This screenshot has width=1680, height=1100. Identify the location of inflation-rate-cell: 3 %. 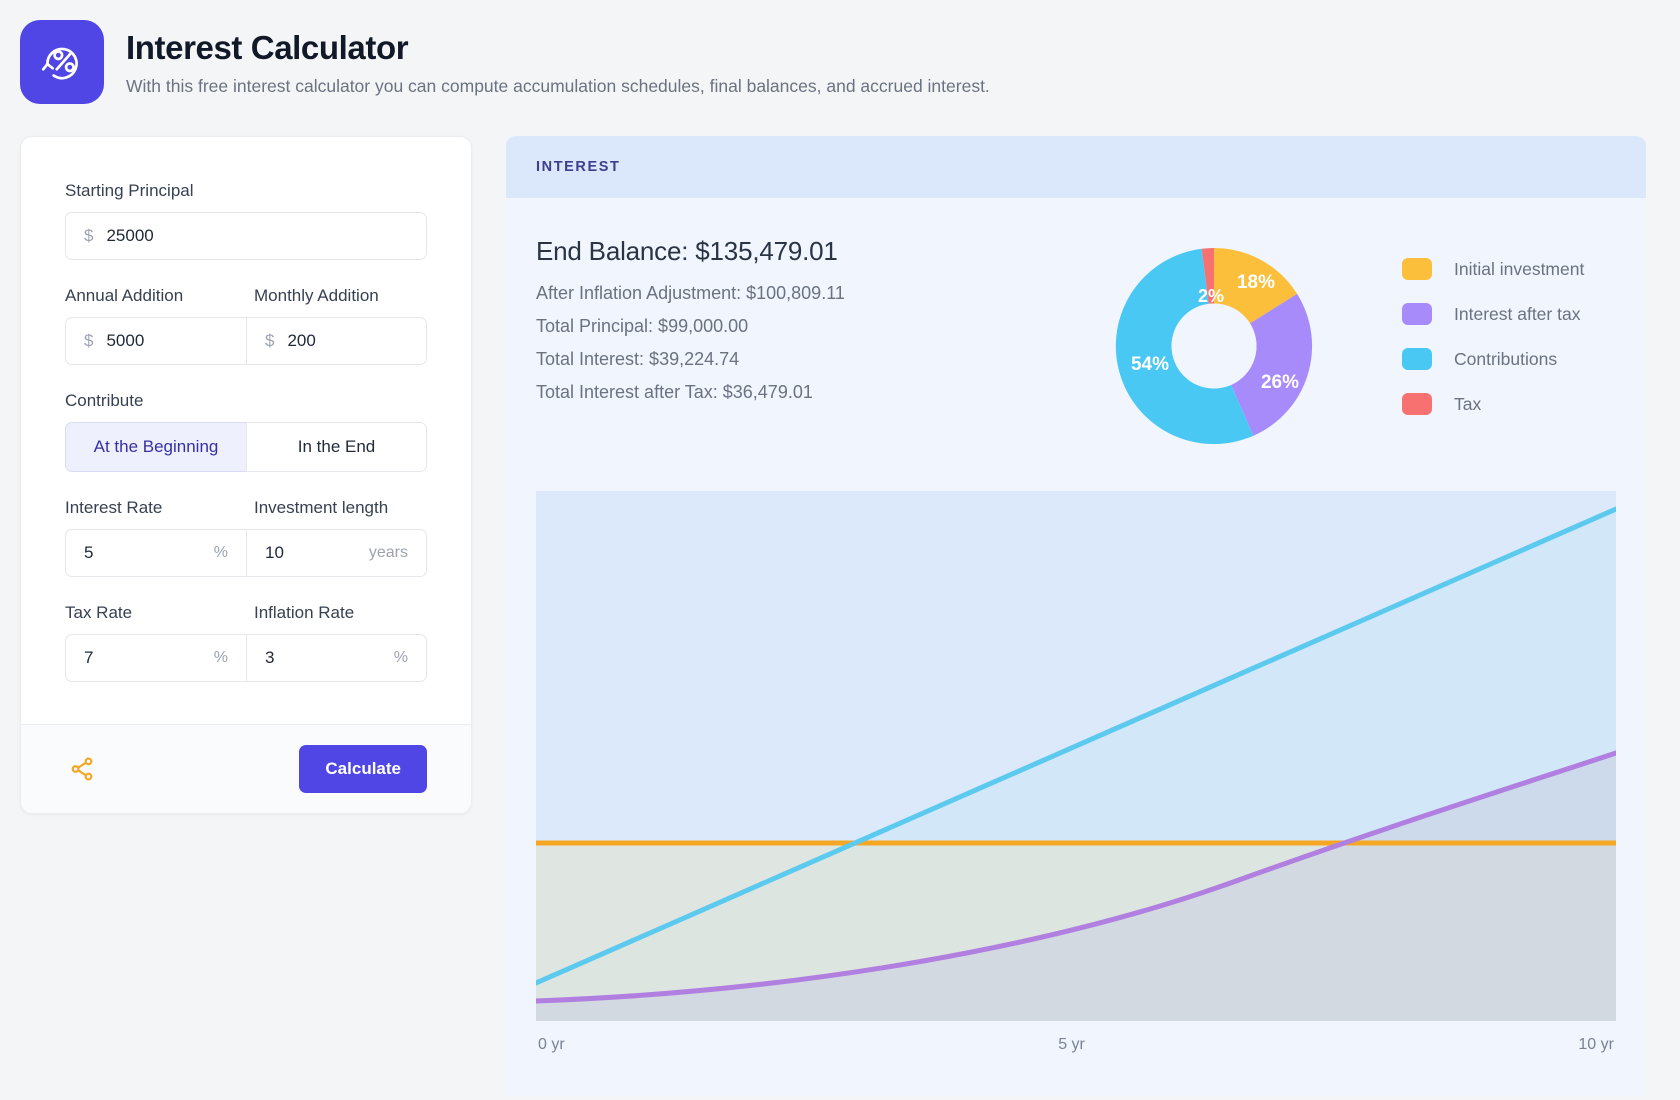
(336, 658).